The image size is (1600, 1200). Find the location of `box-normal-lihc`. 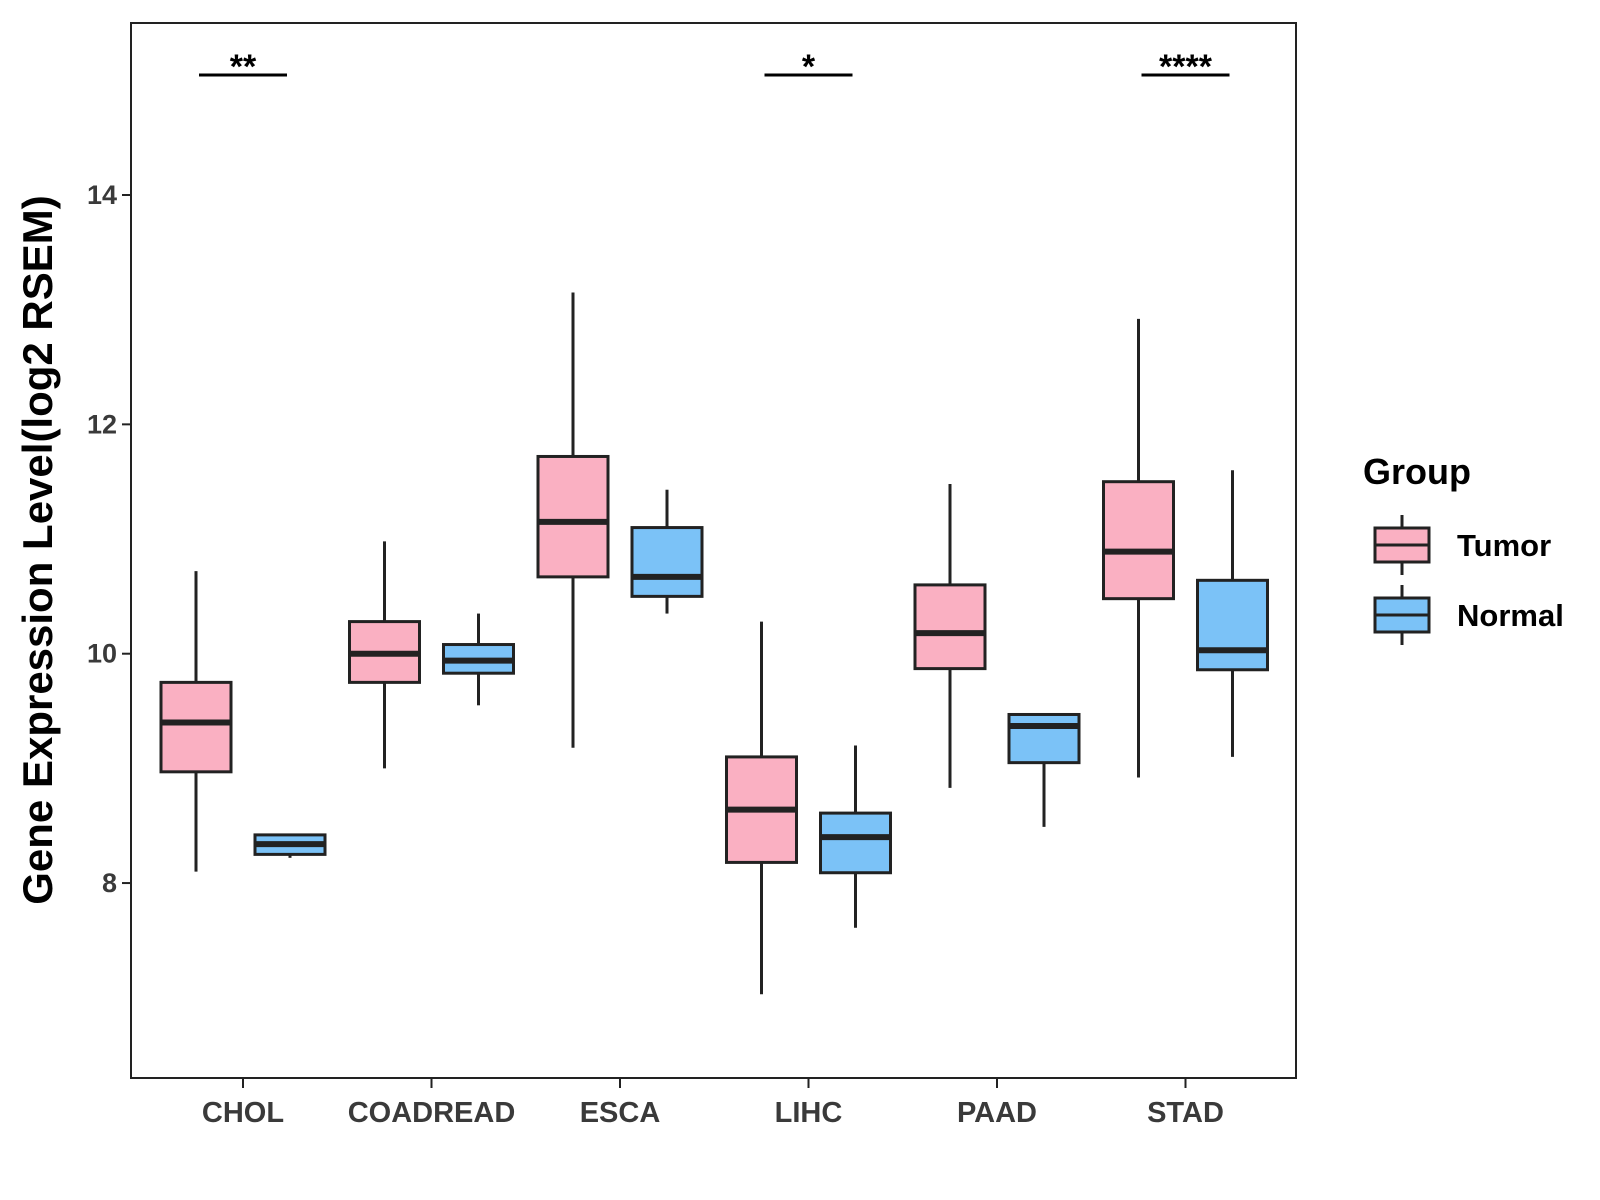

box-normal-lihc is located at coordinates (855, 836).